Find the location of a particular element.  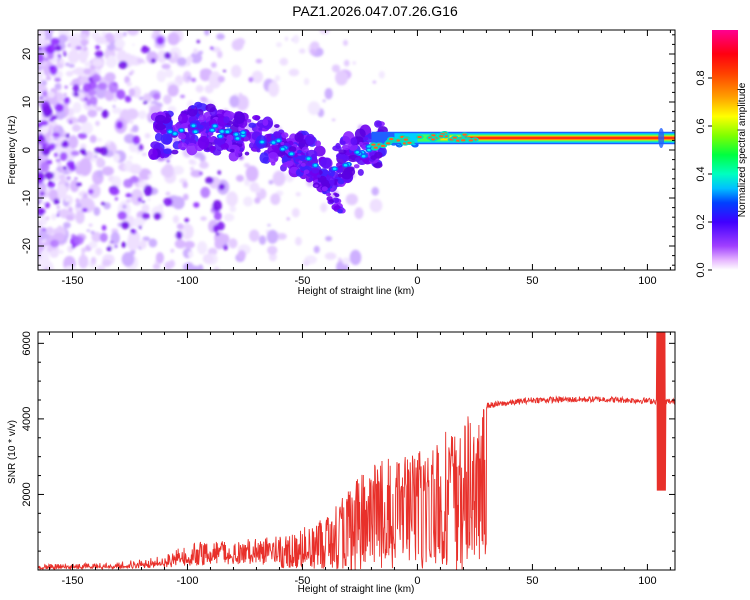

colorbar-tick-label: 0.8 is located at coordinates (701, 77).